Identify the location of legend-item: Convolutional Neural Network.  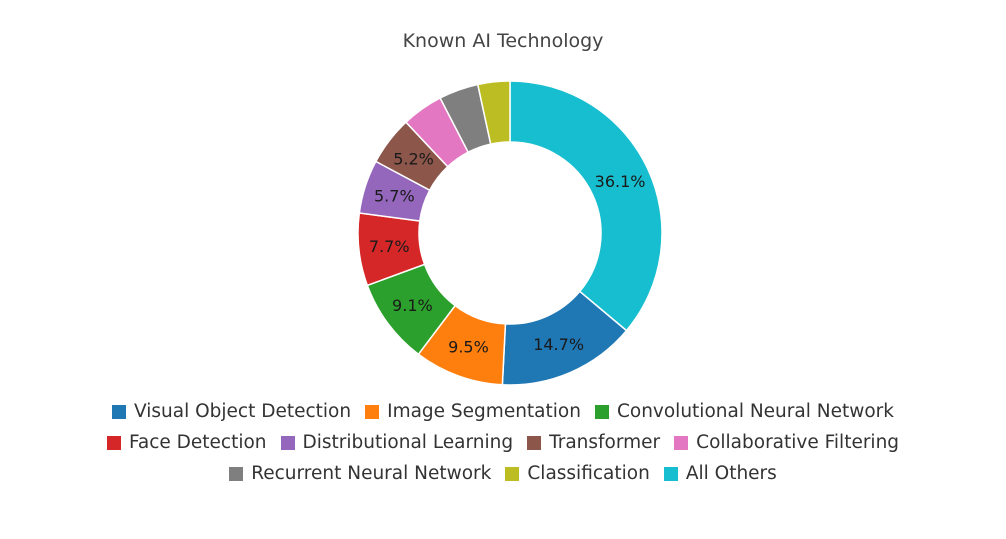
(744, 411).